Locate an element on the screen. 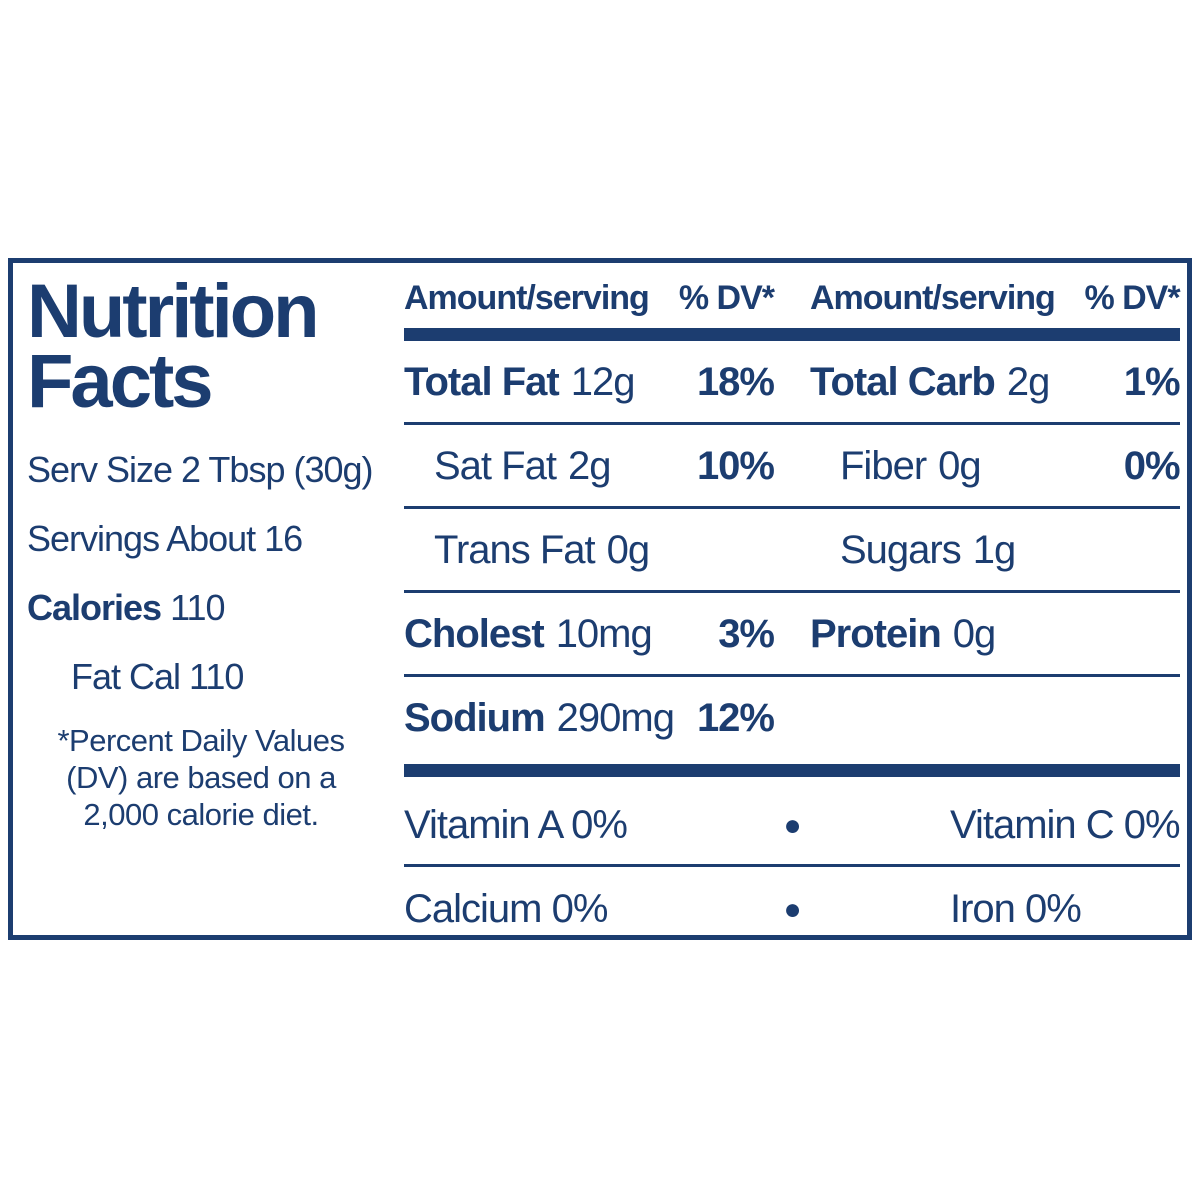 The width and height of the screenshot is (1200, 1200). vitamins-divider-bar is located at coordinates (792, 770).